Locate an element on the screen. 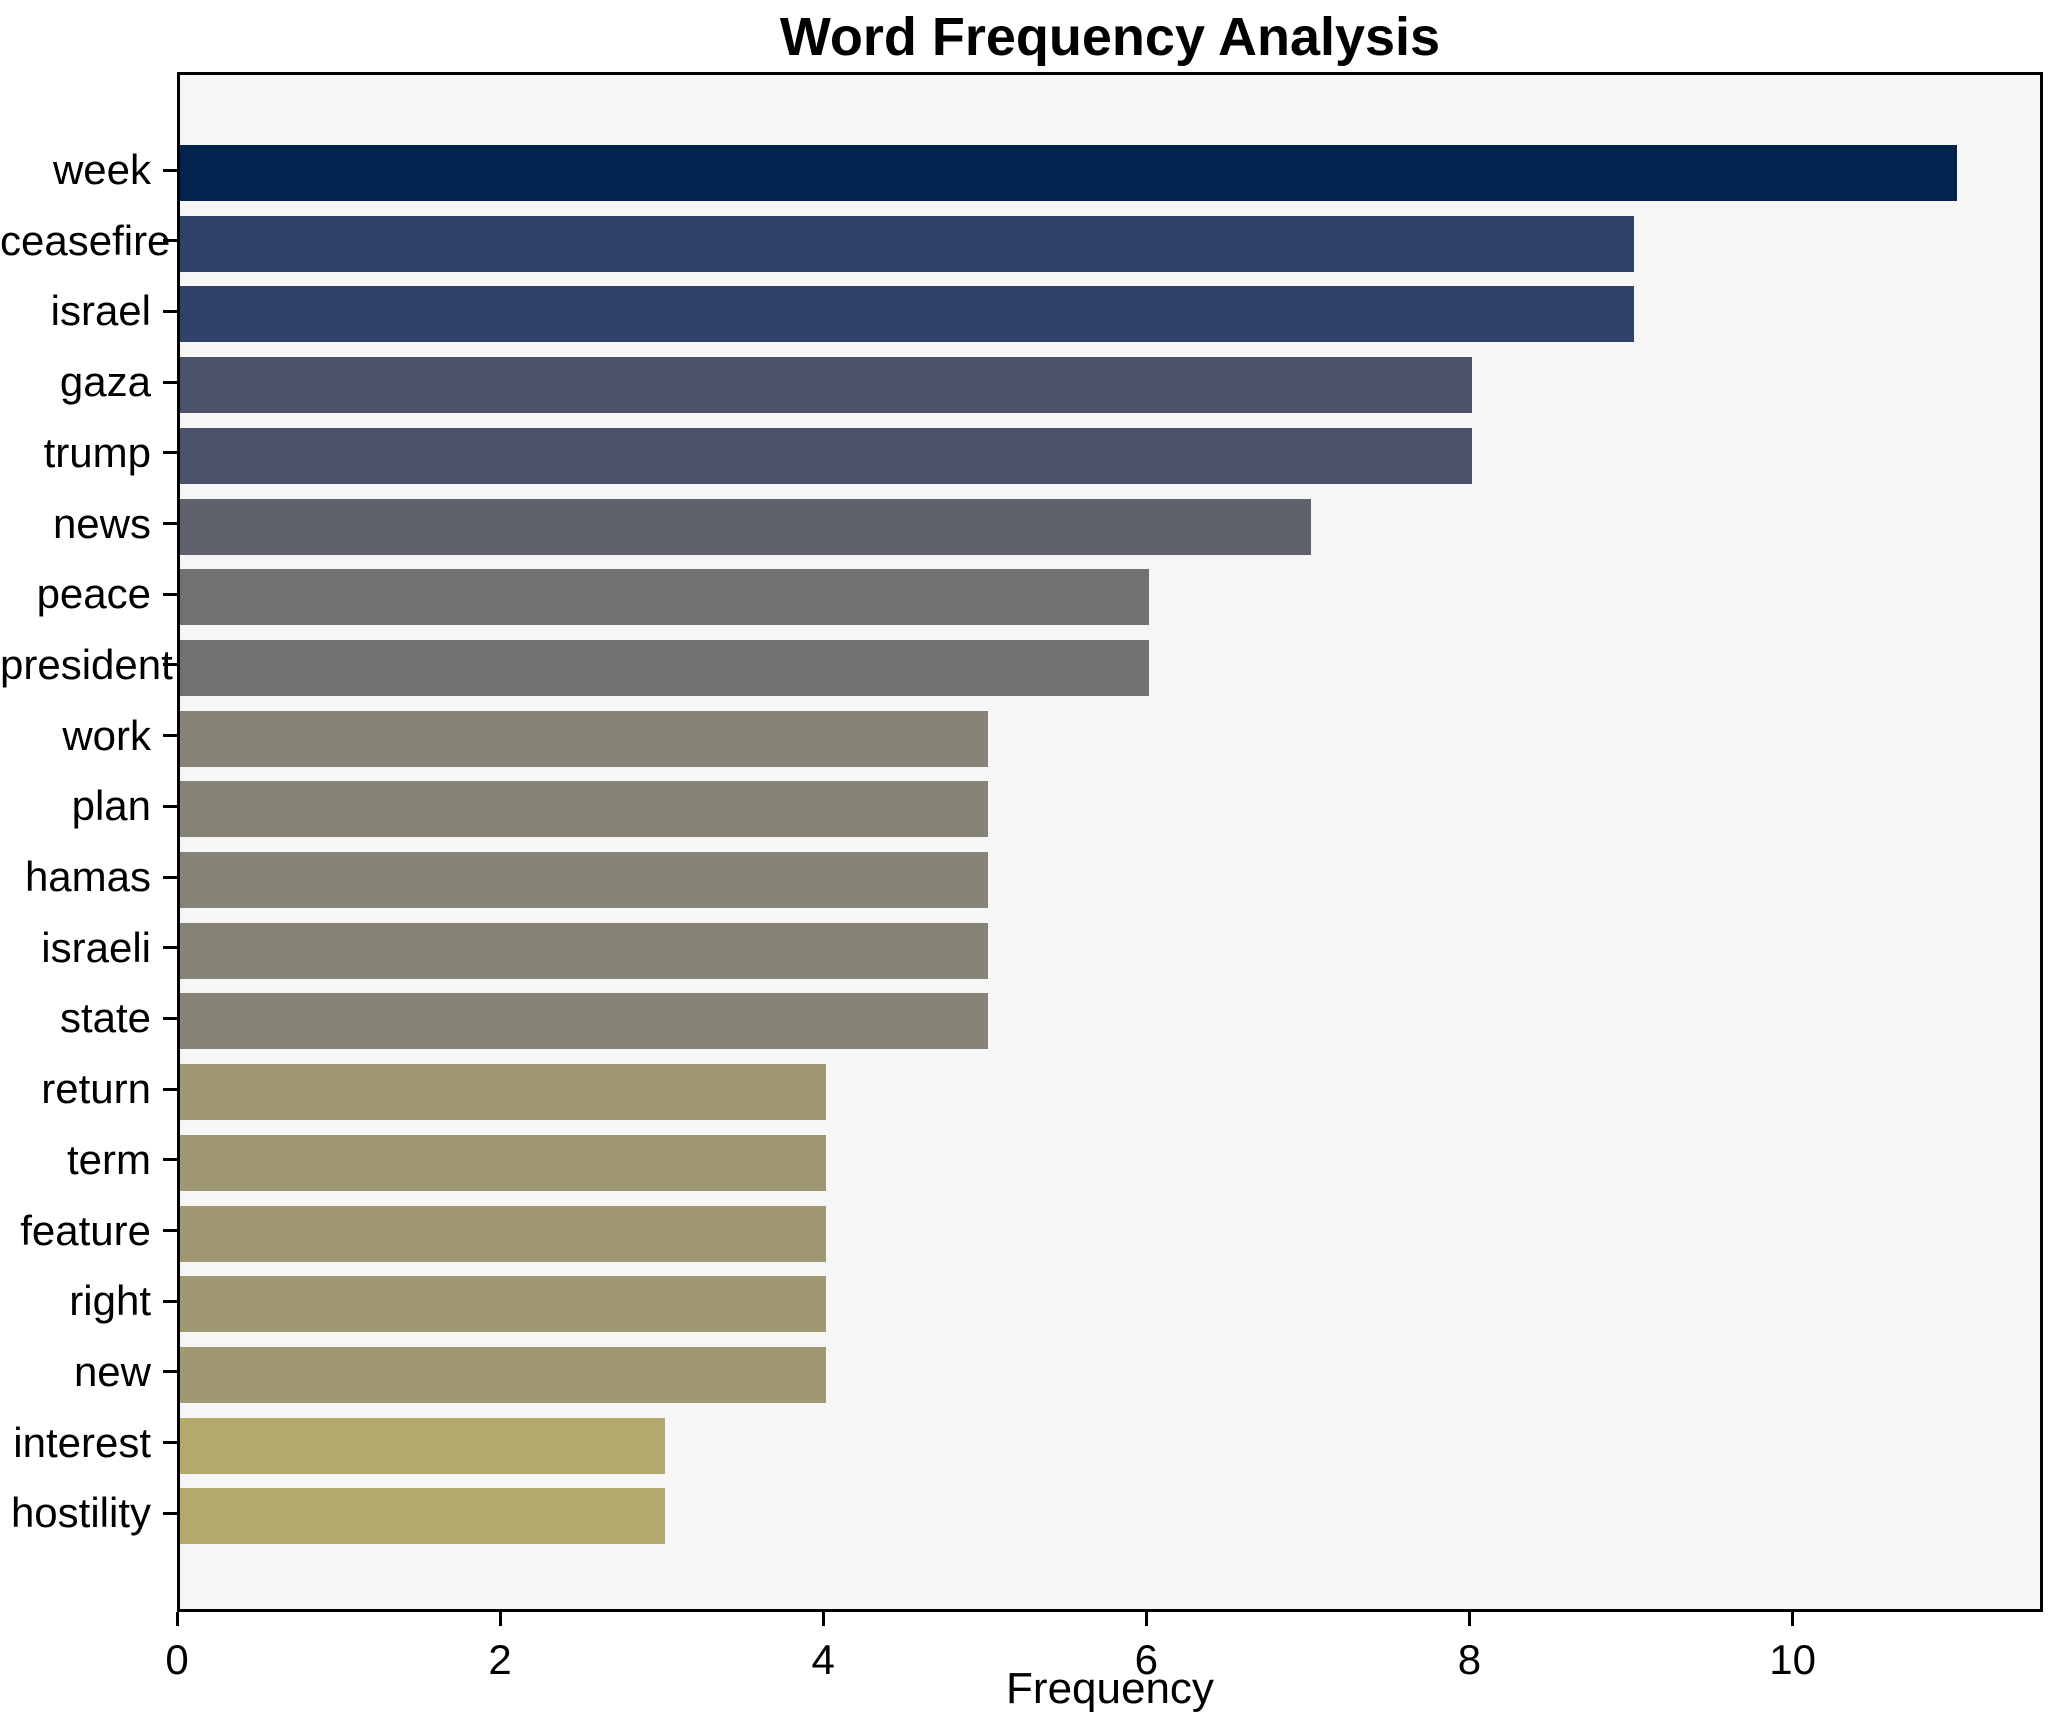 The width and height of the screenshot is (2056, 1722). y-tick-label-new: new is located at coordinates (112, 1371).